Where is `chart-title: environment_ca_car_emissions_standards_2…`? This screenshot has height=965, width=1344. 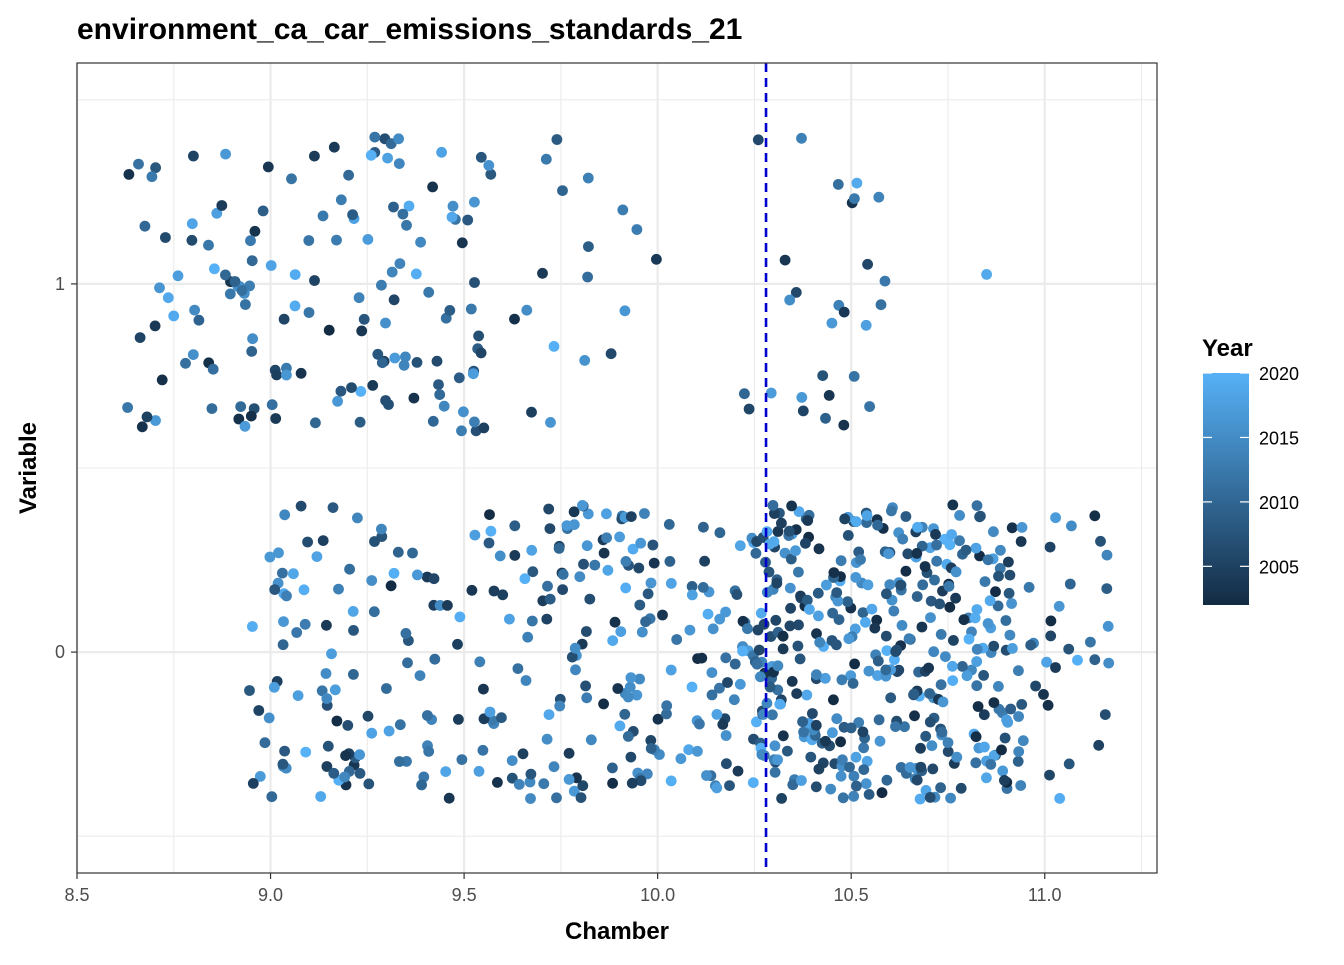
chart-title: environment_ca_car_emissions_standards_2… is located at coordinates (409, 29).